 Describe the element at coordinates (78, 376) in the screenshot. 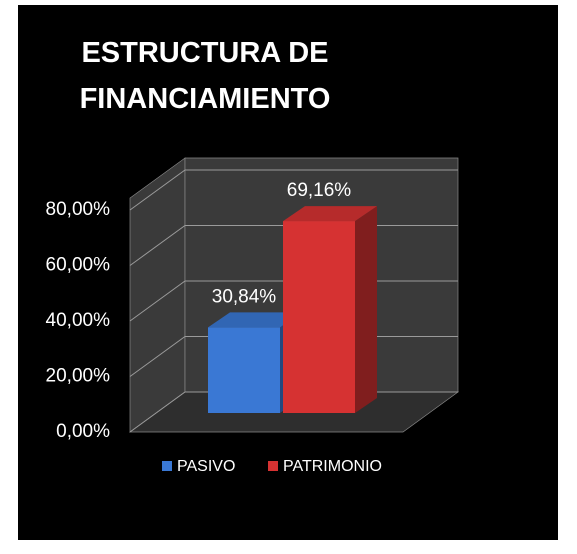

I see `y-tick-label: 20,00%` at that location.